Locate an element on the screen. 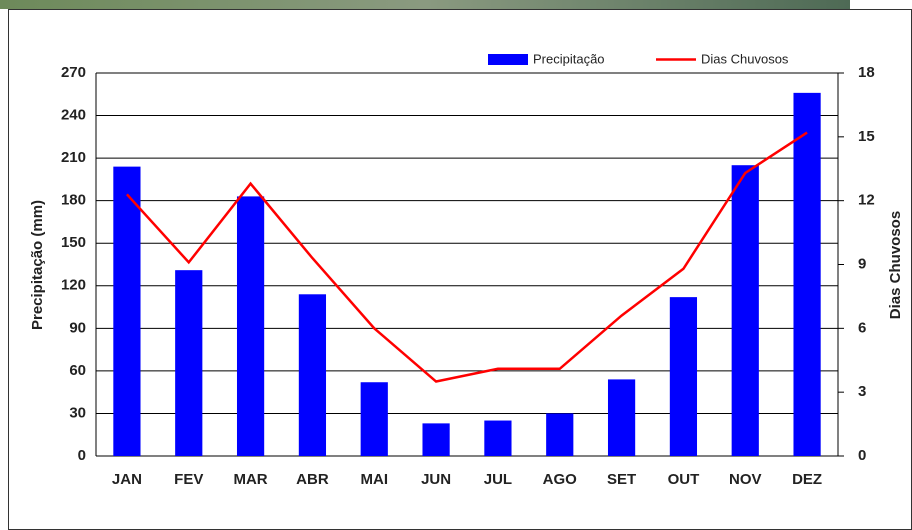  y-tick-label: 270 is located at coordinates (73, 72).